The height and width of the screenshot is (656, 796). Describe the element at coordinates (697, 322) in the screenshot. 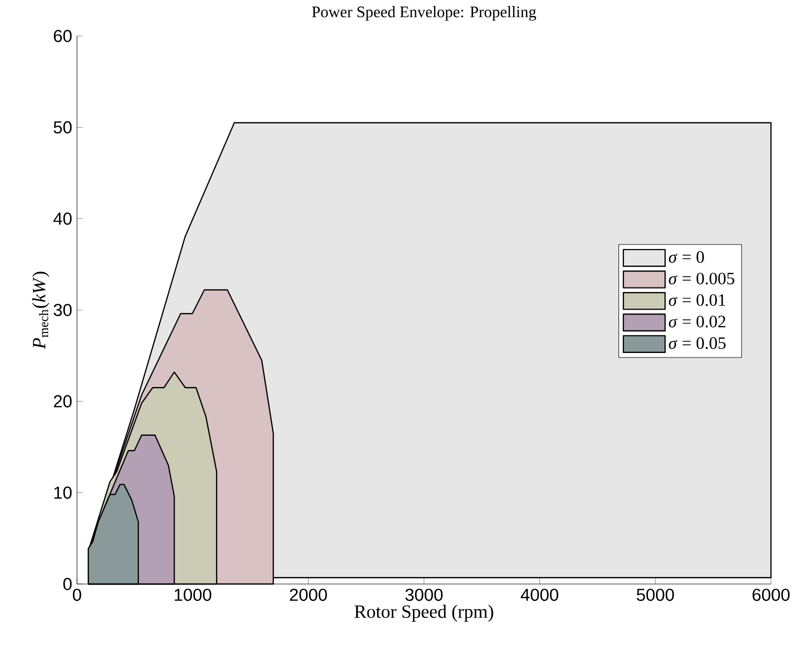

I see `legend-label: σ = 0.02` at that location.